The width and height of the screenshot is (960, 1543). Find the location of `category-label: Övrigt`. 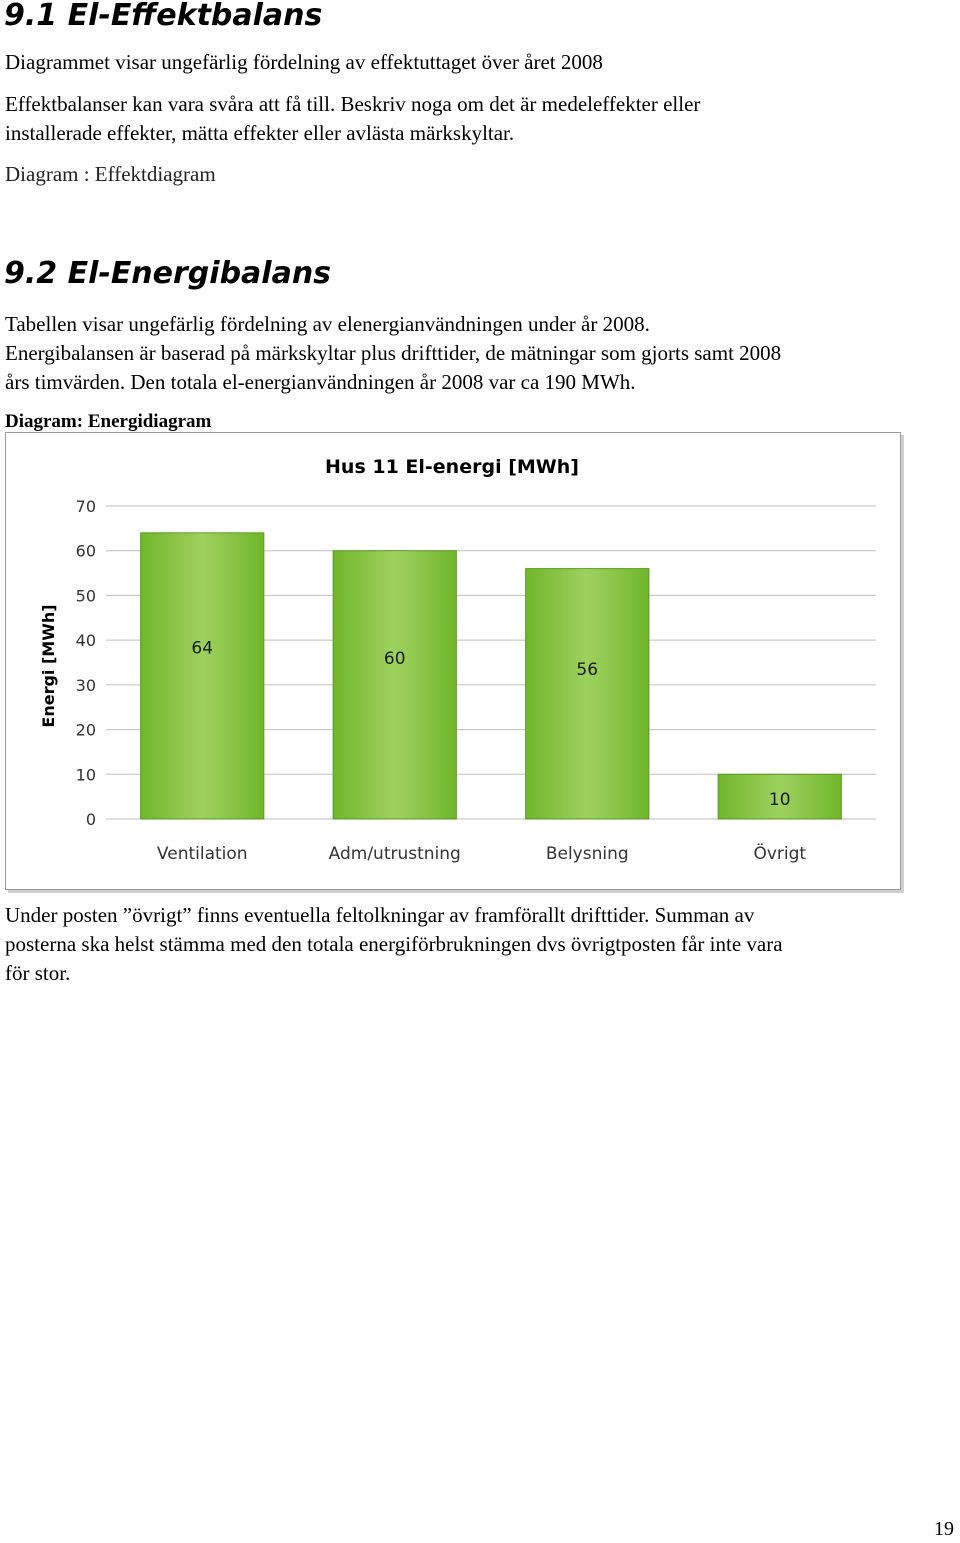

category-label: Övrigt is located at coordinates (779, 853).